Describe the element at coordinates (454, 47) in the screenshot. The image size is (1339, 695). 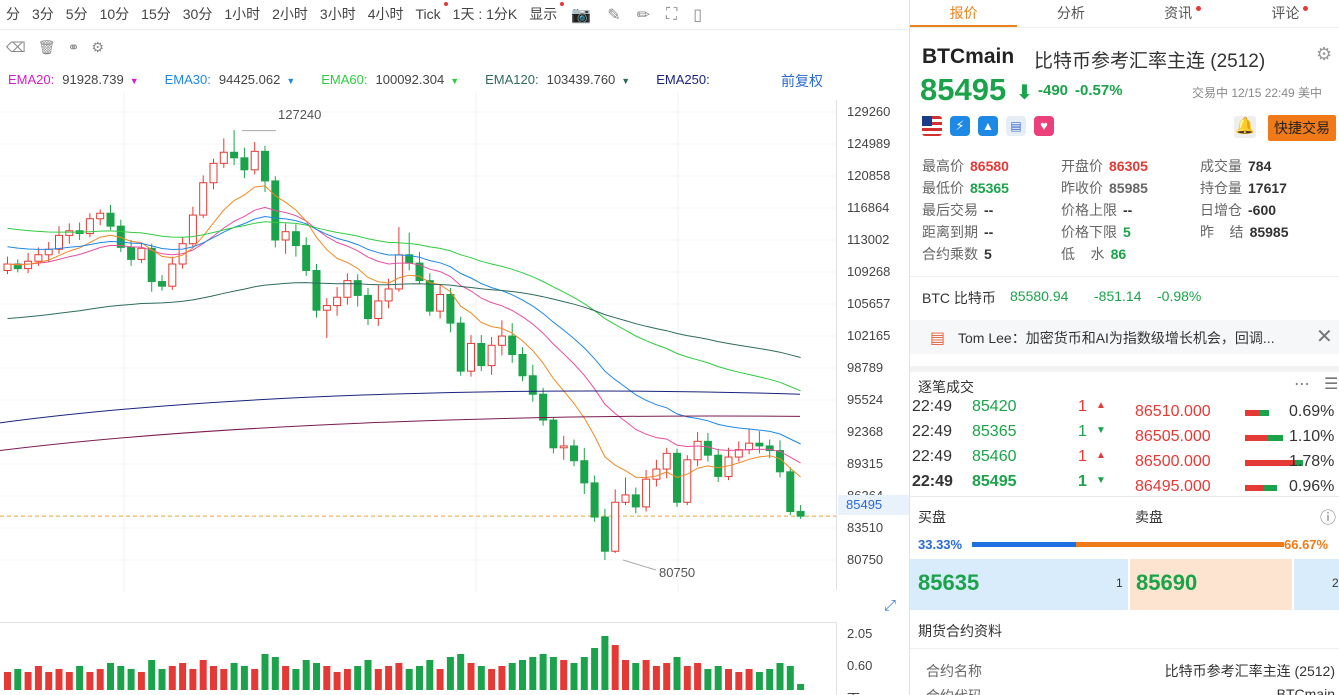
I see `drawing-toolbar: ⌫ 🗑 ⚭ ⚙` at that location.